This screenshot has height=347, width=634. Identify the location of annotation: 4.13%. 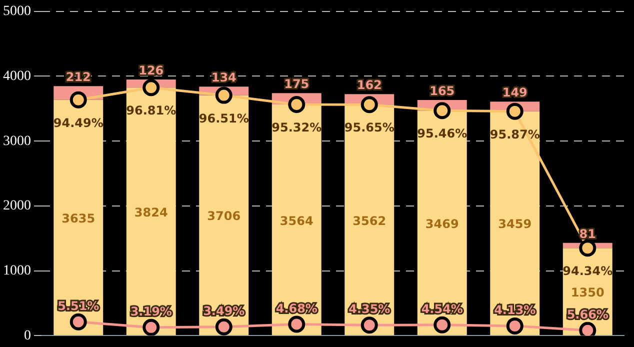
(515, 309).